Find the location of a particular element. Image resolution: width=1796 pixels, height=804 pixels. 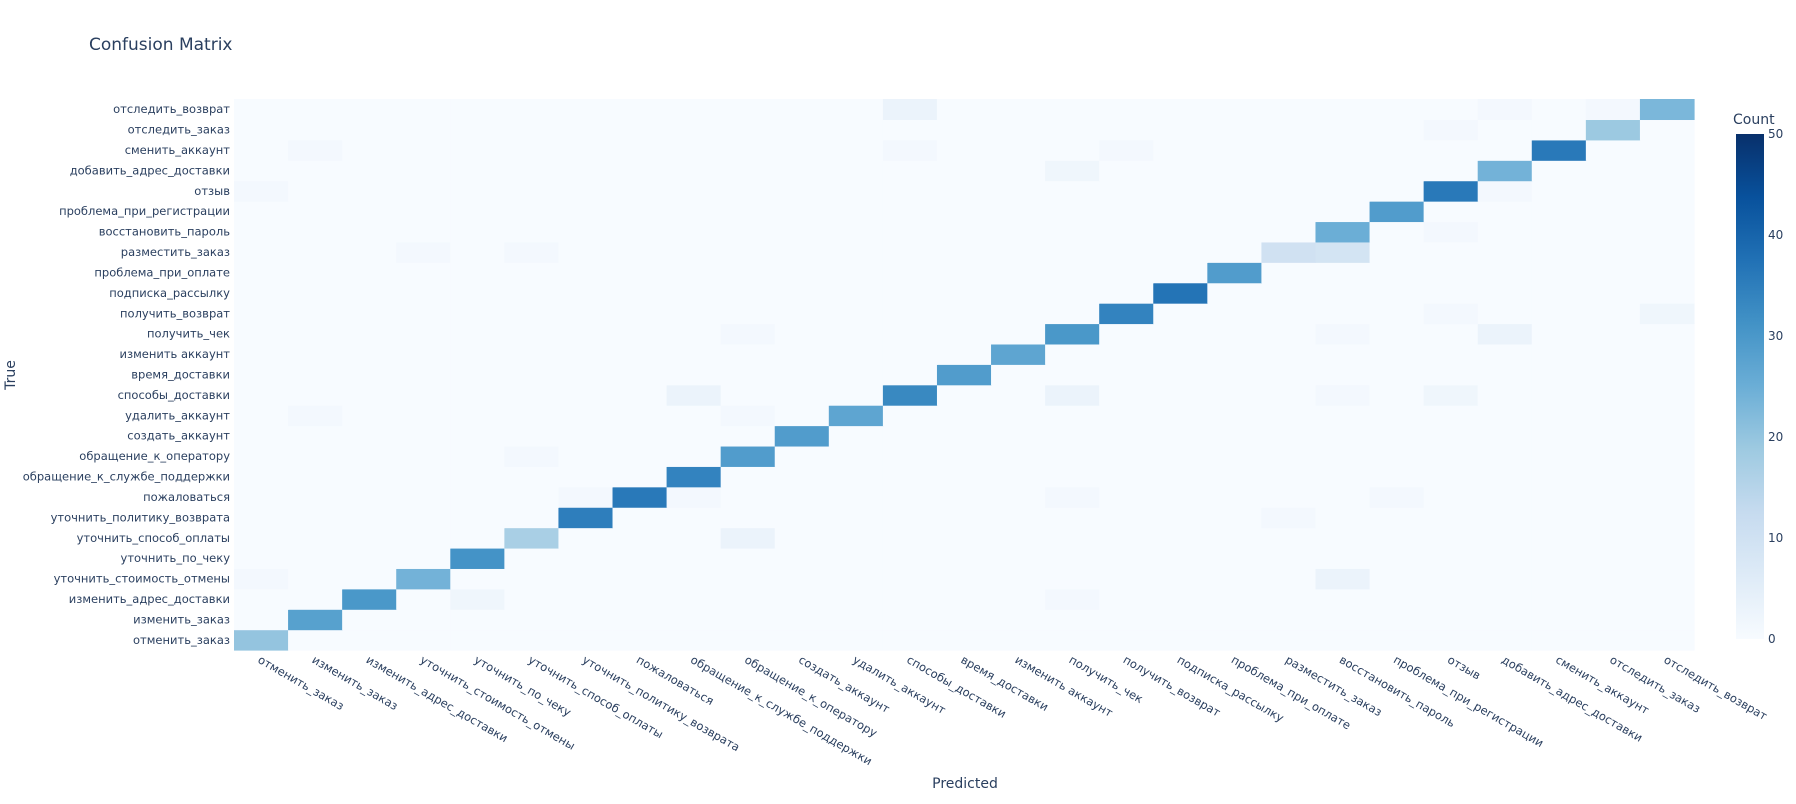

y-tick-label: создать_аккаунт is located at coordinates (178, 436).